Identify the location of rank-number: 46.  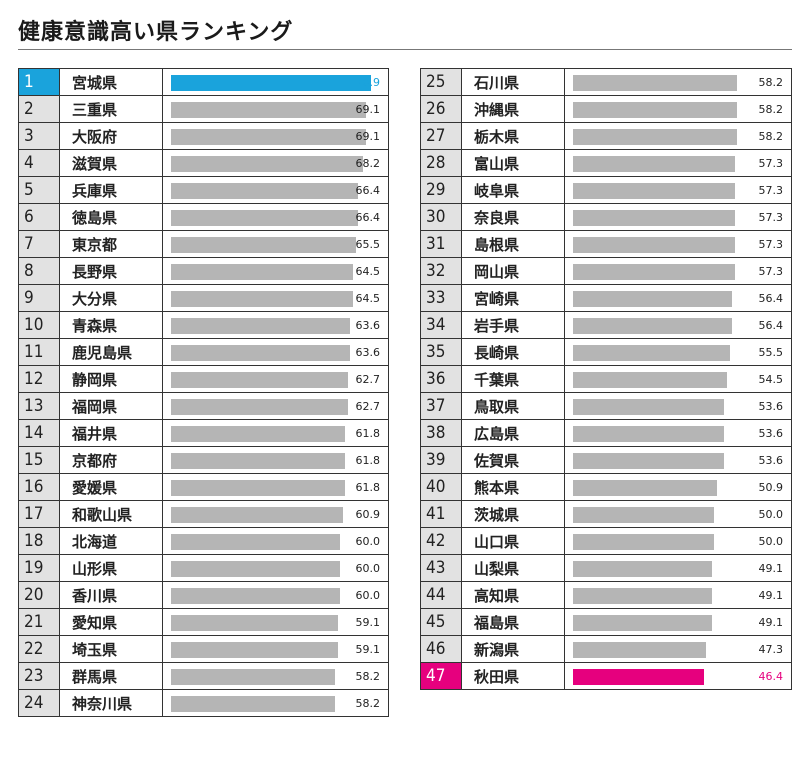
(441, 649).